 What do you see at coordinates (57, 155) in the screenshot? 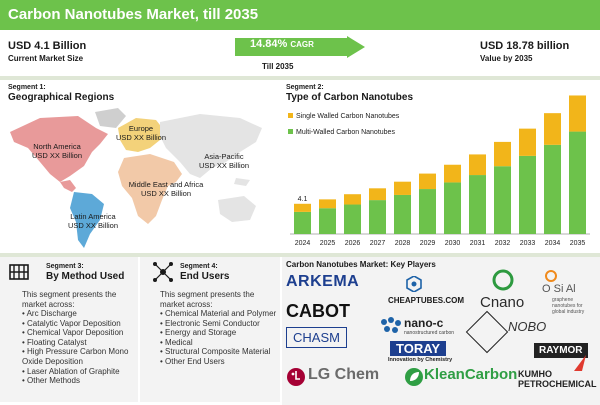
I see `region-north-america-value: USD XX Billion` at bounding box center [57, 155].